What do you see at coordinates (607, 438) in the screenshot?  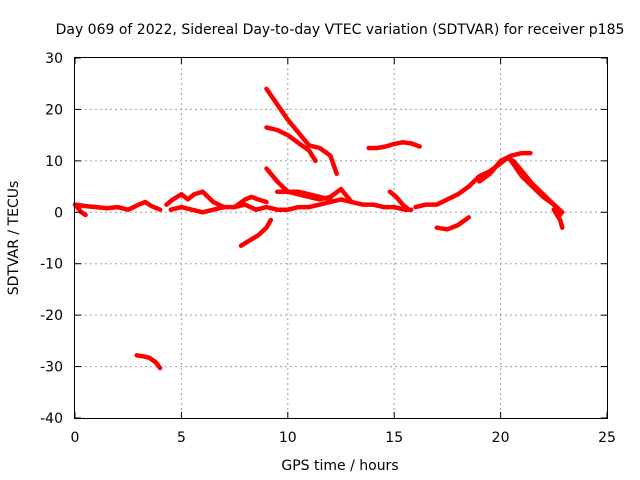 I see `x-tick-label: 25` at bounding box center [607, 438].